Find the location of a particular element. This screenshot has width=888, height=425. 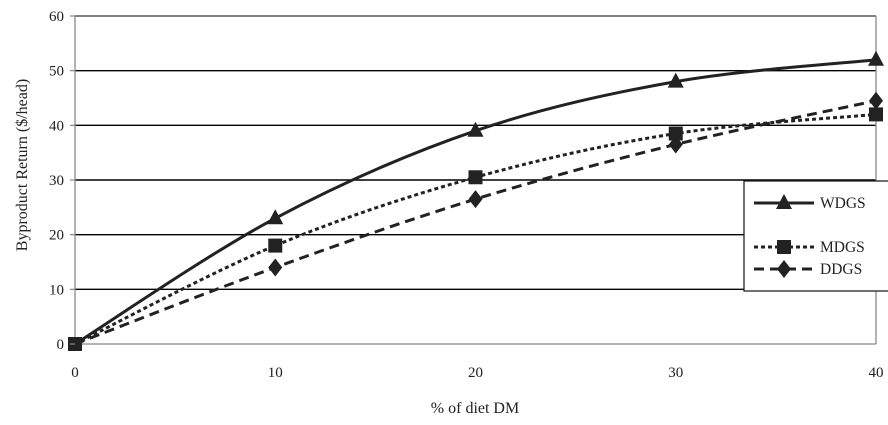

legend-box is located at coordinates (815, 236).